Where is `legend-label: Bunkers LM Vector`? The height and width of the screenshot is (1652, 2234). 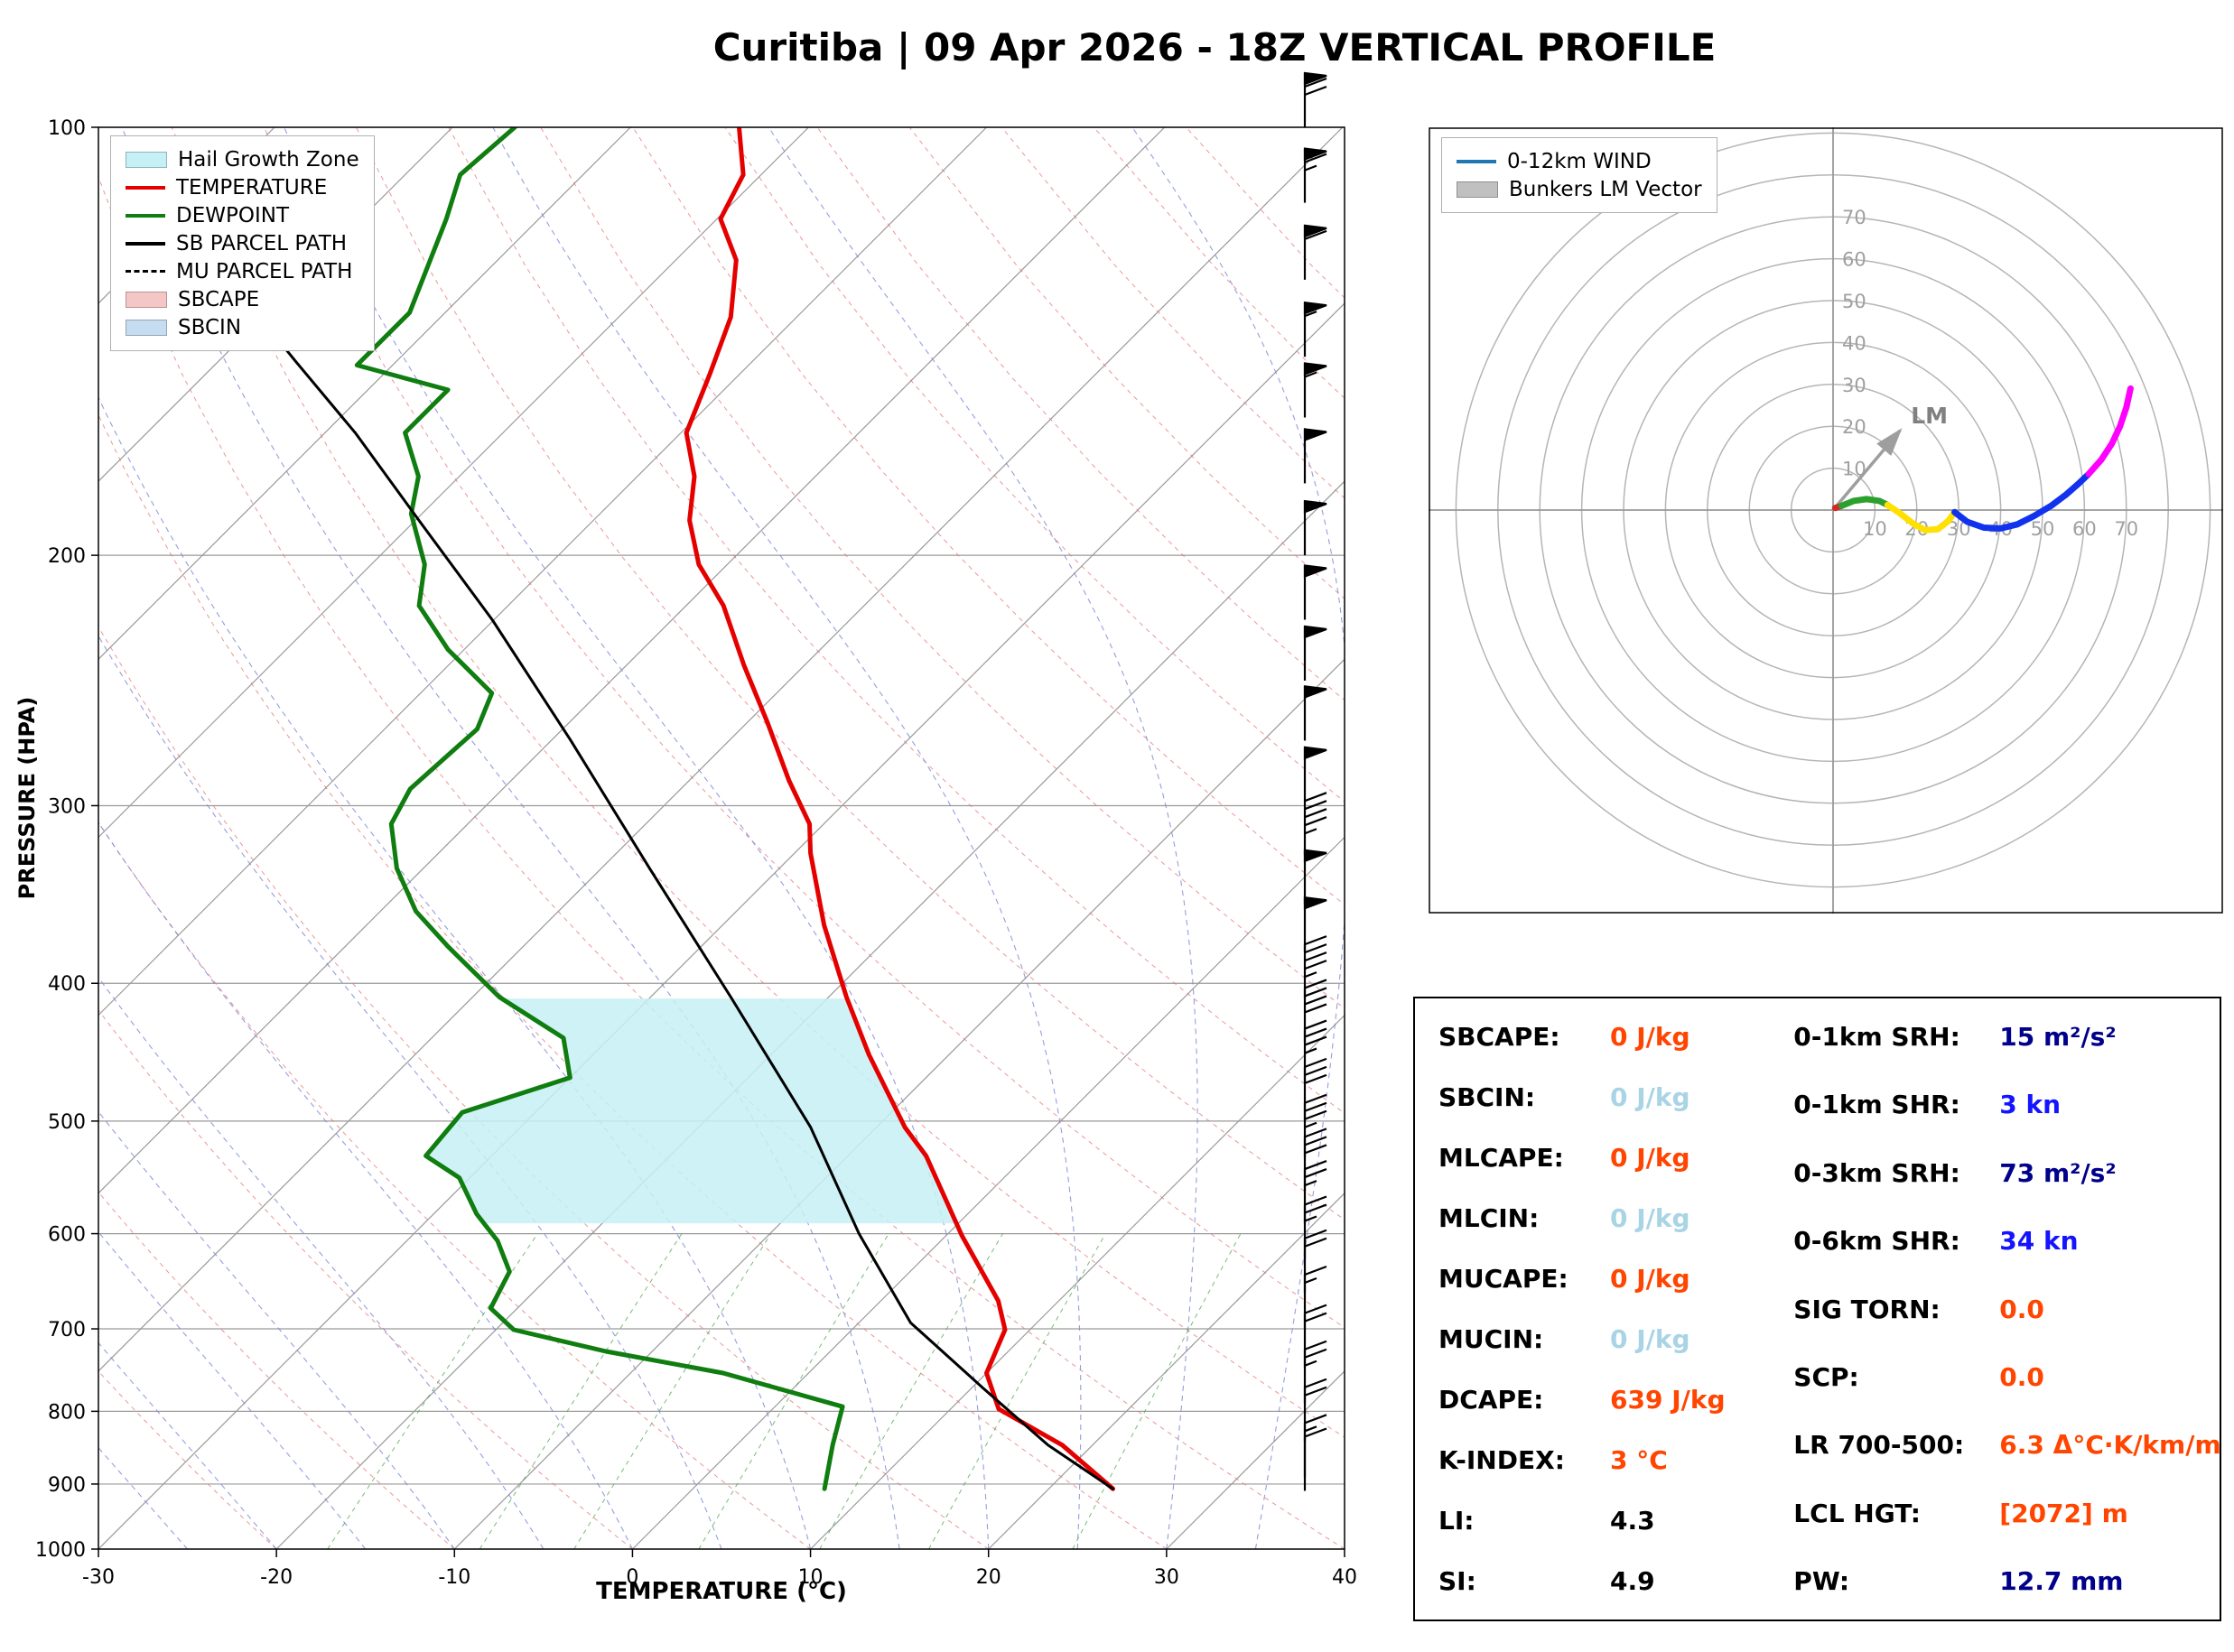 legend-label: Bunkers LM Vector is located at coordinates (1605, 189).